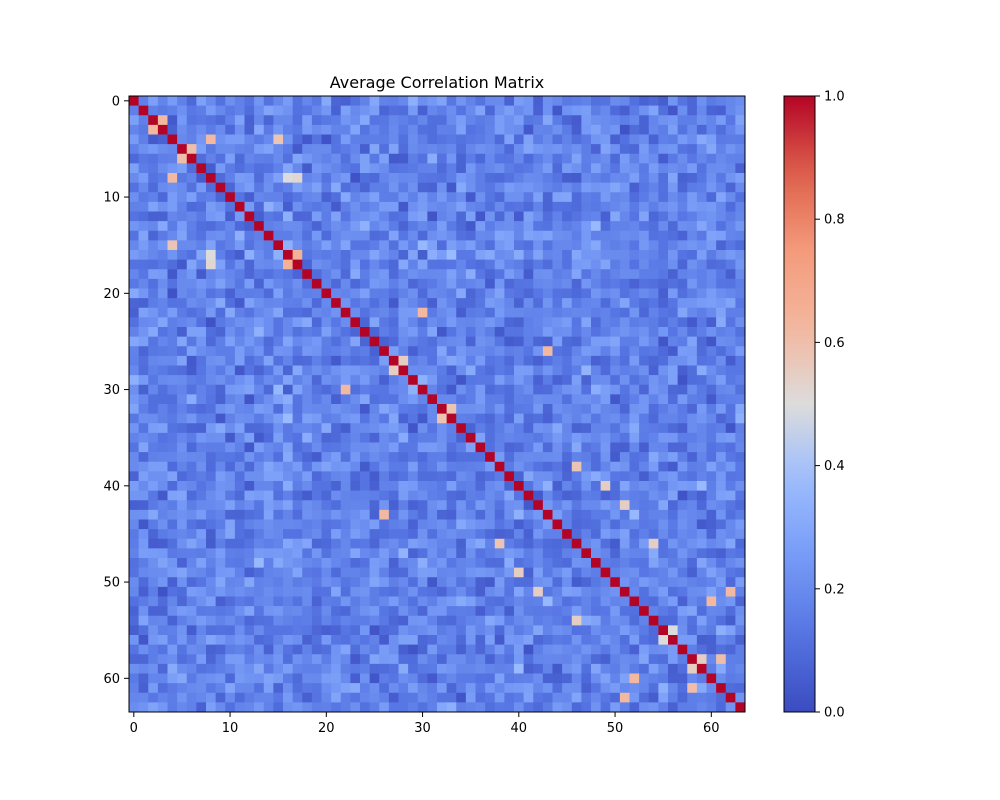 This screenshot has width=1000, height=800. I want to click on x-tick-label: 10, so click(230, 728).